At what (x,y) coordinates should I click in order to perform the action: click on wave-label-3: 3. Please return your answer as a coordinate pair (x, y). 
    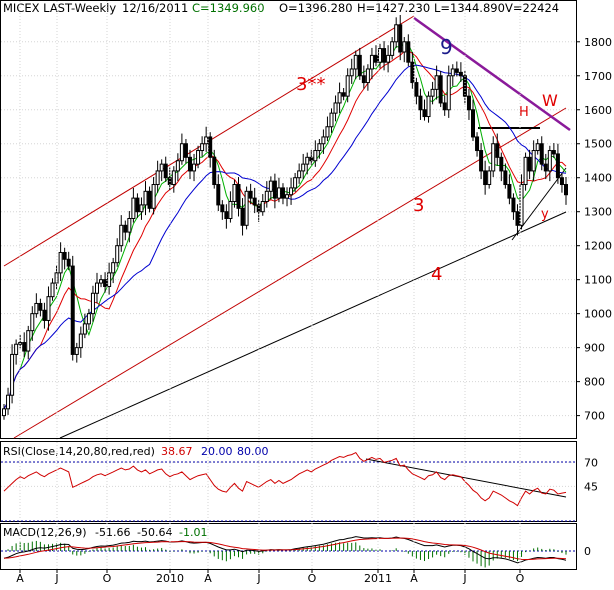
    Looking at the image, I should click on (418, 205).